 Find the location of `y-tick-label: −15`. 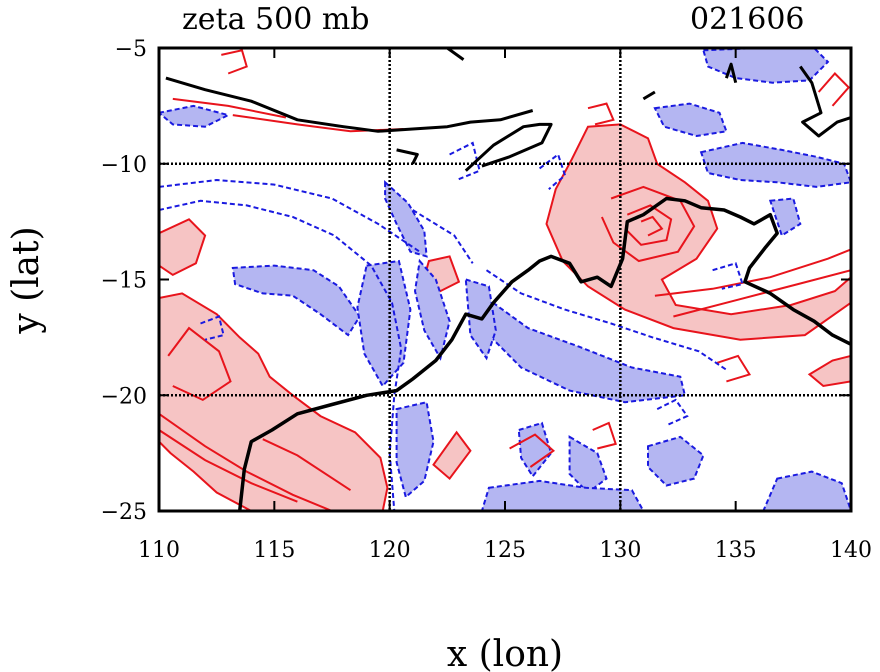

y-tick-label: −15 is located at coordinates (124, 281).